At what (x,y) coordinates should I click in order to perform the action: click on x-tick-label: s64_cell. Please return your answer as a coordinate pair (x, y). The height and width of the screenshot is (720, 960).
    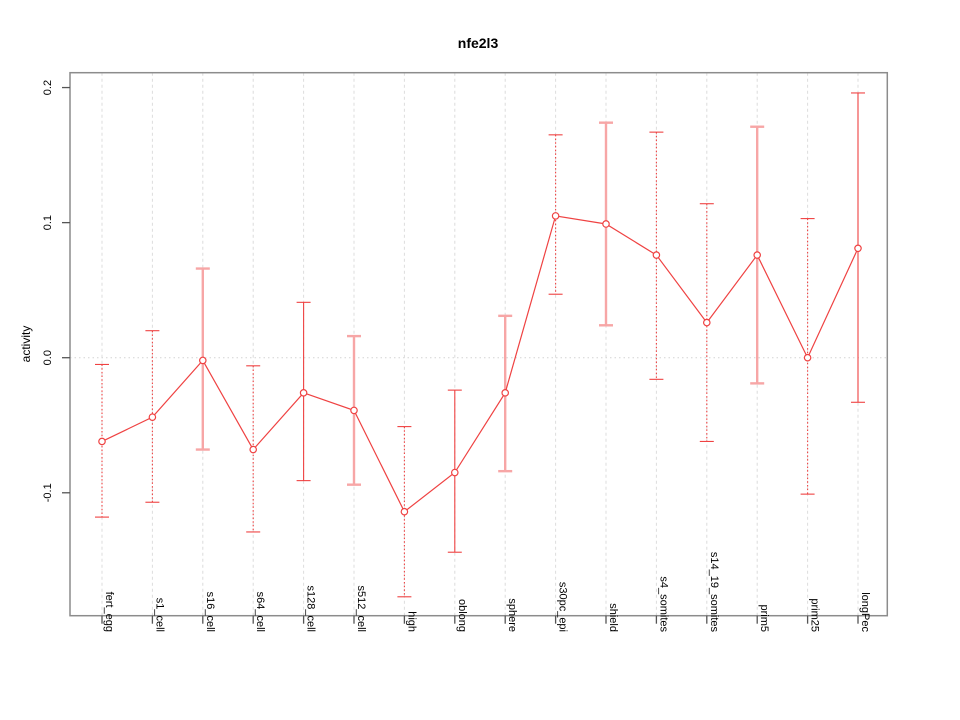
    Looking at the image, I should click on (260, 612).